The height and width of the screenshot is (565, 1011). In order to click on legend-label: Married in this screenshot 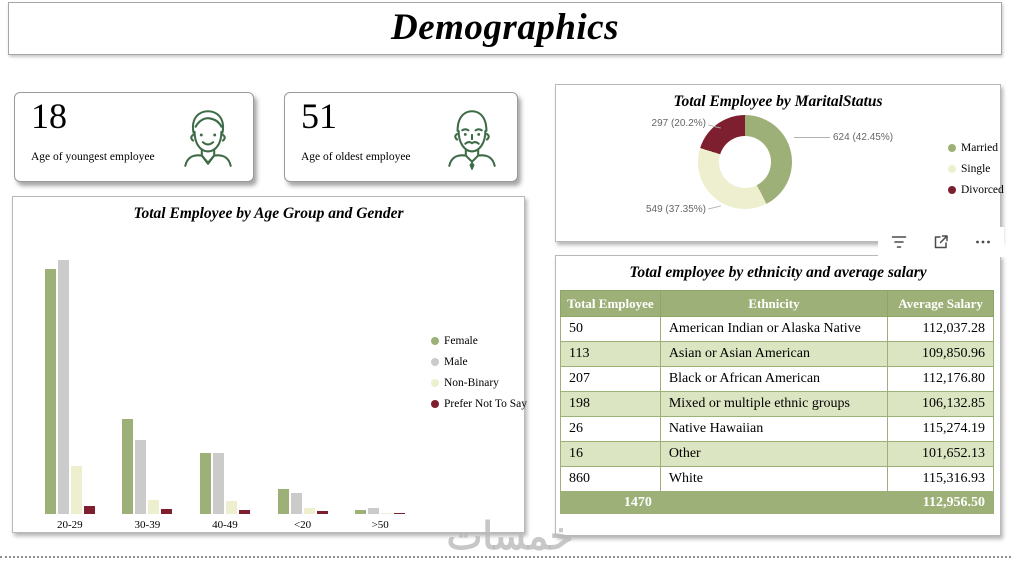, I will do `click(980, 148)`.